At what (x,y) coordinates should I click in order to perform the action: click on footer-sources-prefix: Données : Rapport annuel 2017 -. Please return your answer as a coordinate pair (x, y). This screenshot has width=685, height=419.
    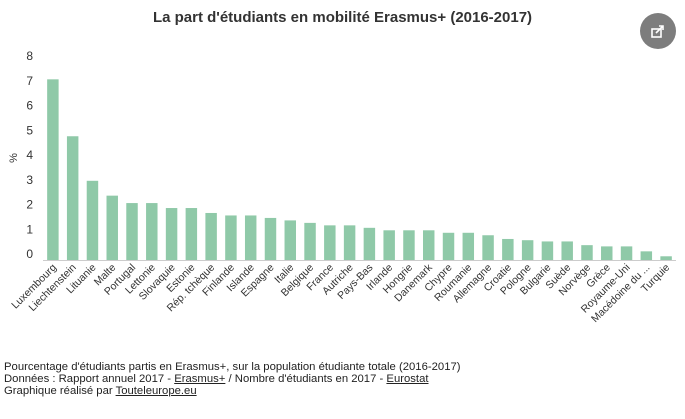
    Looking at the image, I should click on (89, 379).